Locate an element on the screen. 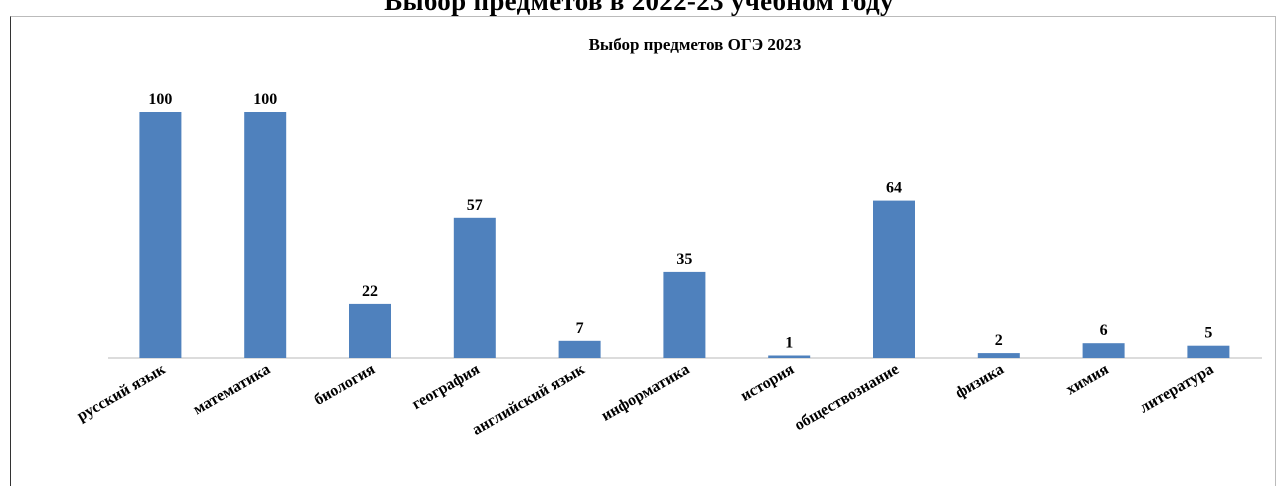 The height and width of the screenshot is (486, 1278). category-label-0: русский язык is located at coordinates (121, 392).